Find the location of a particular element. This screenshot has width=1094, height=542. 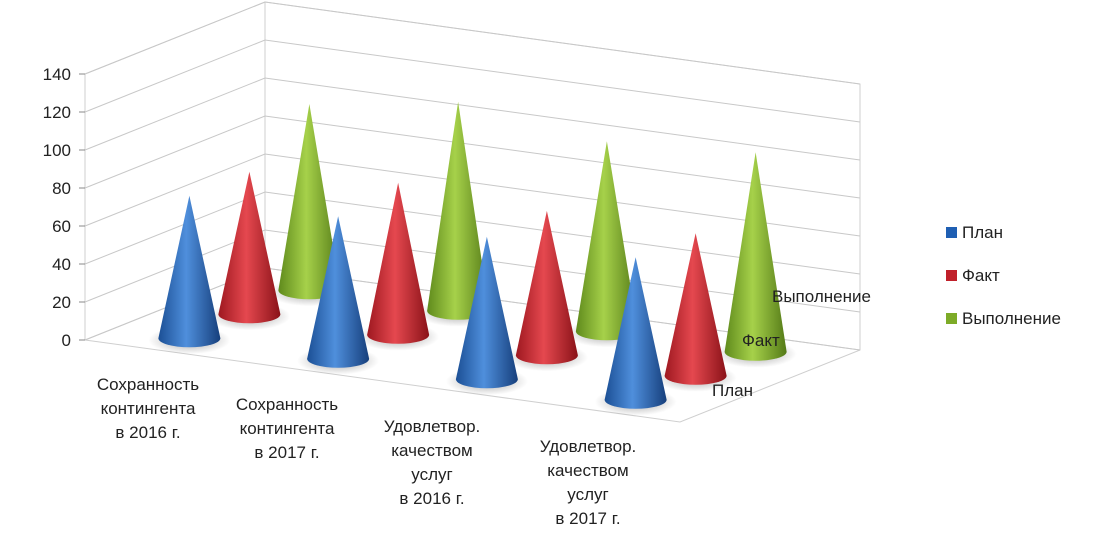

y-tick-label: 80 is located at coordinates (61, 188).